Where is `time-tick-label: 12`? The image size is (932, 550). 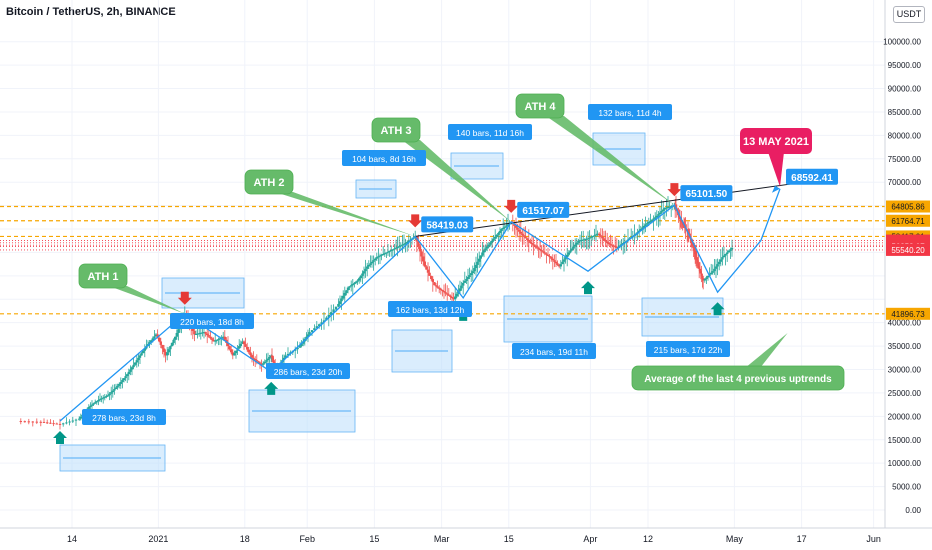
time-tick-label: 12 is located at coordinates (648, 539).